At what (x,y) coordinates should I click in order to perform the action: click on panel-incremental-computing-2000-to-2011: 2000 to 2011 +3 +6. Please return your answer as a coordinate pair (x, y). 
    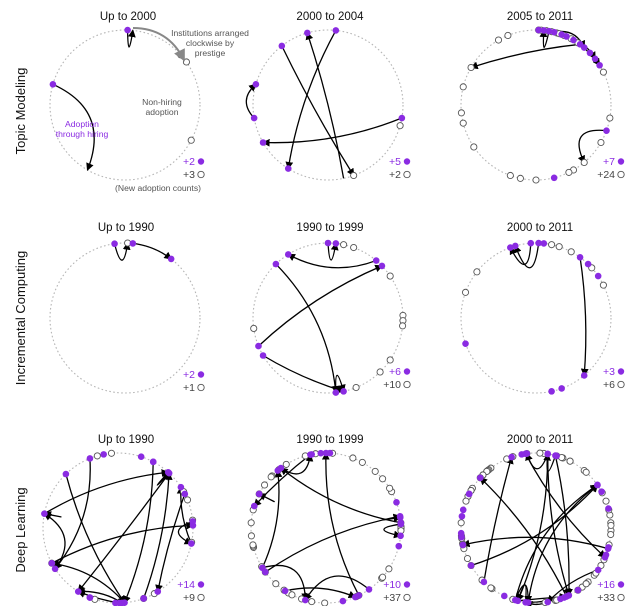
    Looking at the image, I should click on (542, 308).